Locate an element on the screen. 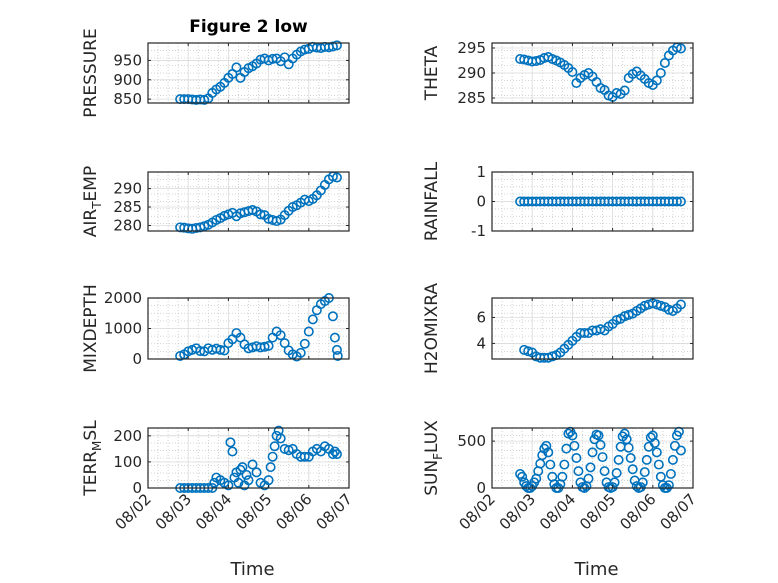 This screenshot has height=583, width=778. subplot-h2omixra: 4 6 H2OMIXRA is located at coordinates (558, 328).